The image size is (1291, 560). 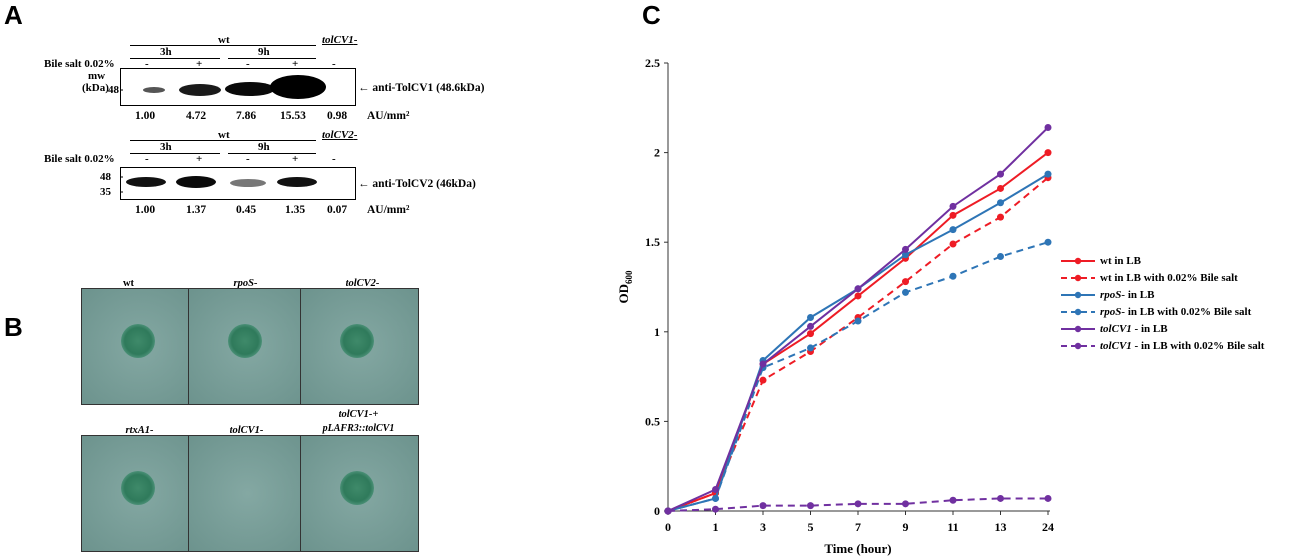 I want to click on blot2-membrane, so click(x=238, y=183).